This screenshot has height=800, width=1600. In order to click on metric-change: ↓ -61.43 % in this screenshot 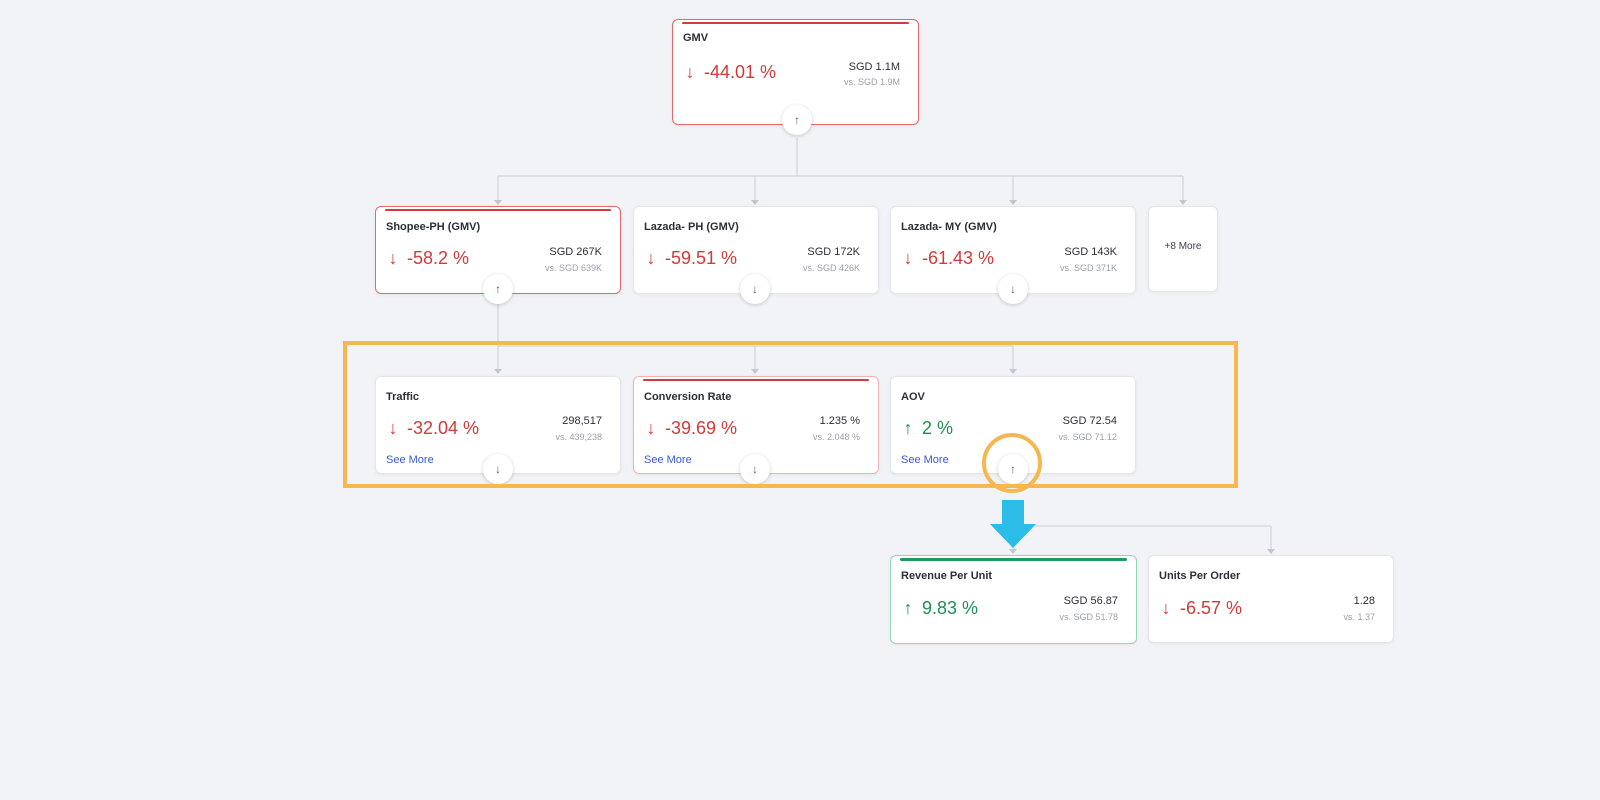, I will do `click(947, 258)`.